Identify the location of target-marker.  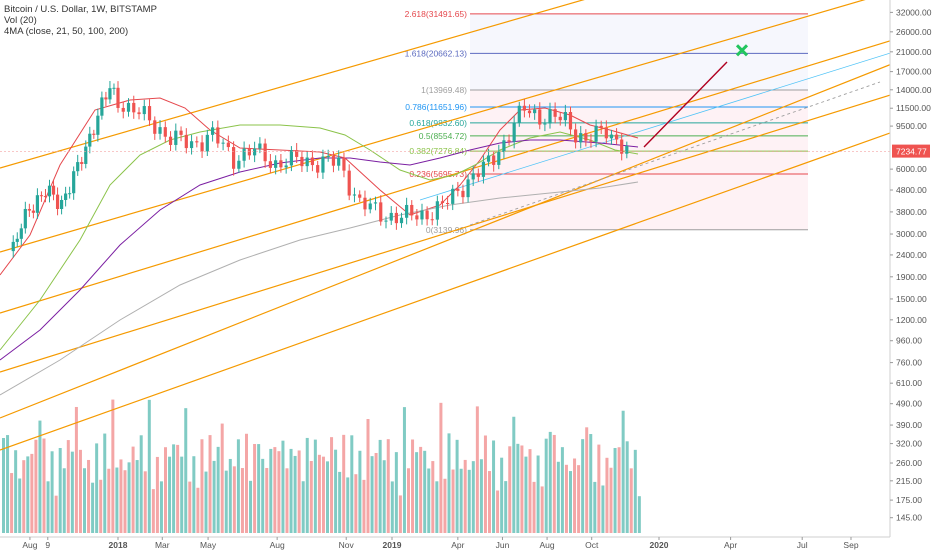
(742, 50).